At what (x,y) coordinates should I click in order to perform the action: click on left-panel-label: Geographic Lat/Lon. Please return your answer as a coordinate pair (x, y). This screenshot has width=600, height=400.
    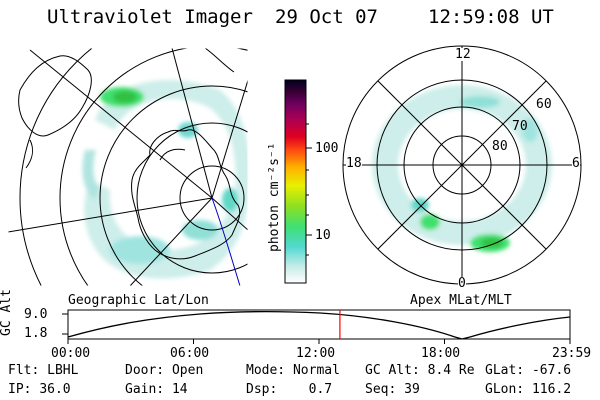
    Looking at the image, I should click on (138, 300).